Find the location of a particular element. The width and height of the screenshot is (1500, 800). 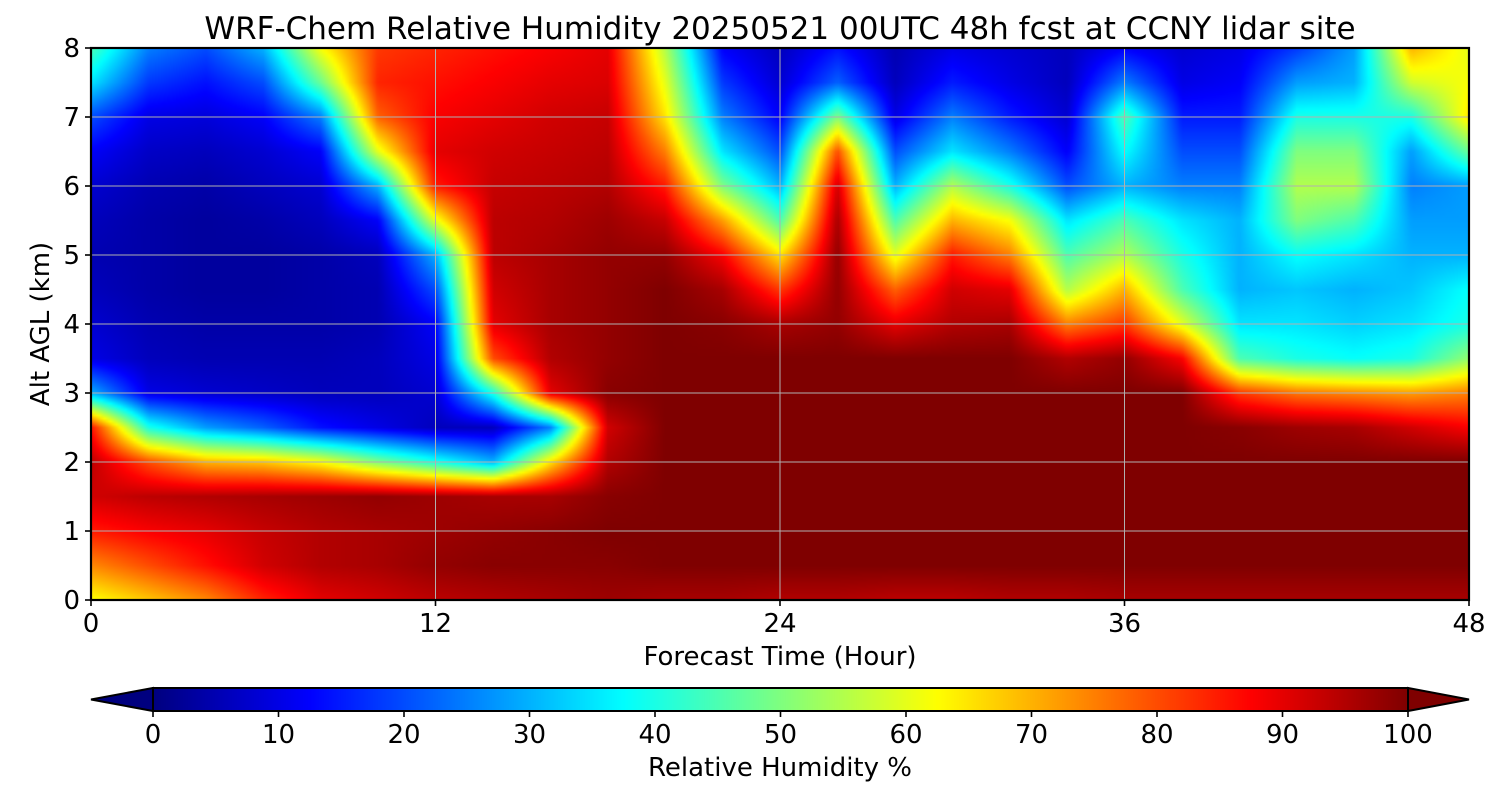

colorbar-tick-label: 50 is located at coordinates (780, 735).